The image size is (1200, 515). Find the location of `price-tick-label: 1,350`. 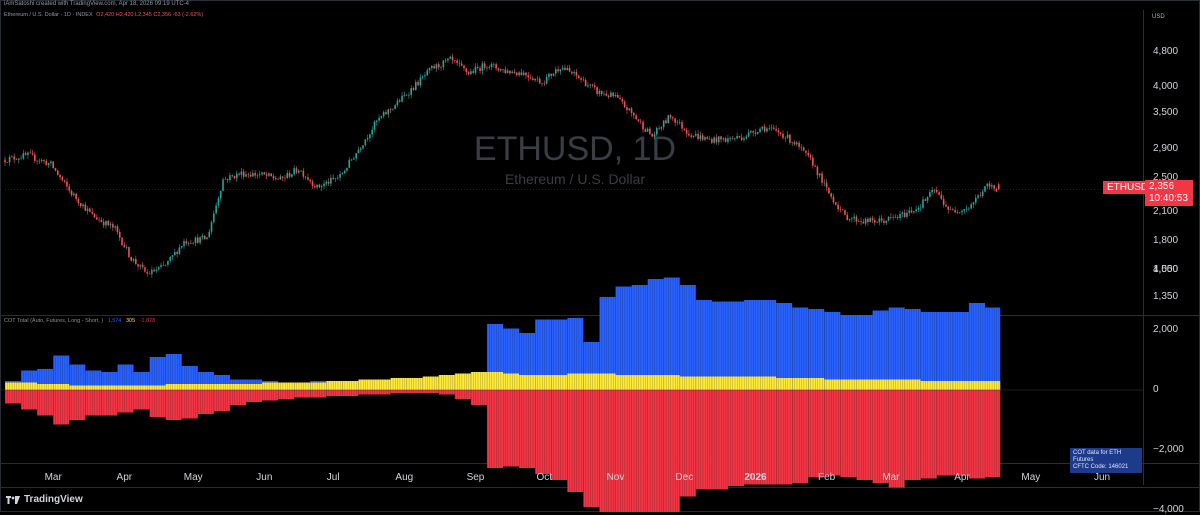

price-tick-label: 1,350 is located at coordinates (1166, 297).